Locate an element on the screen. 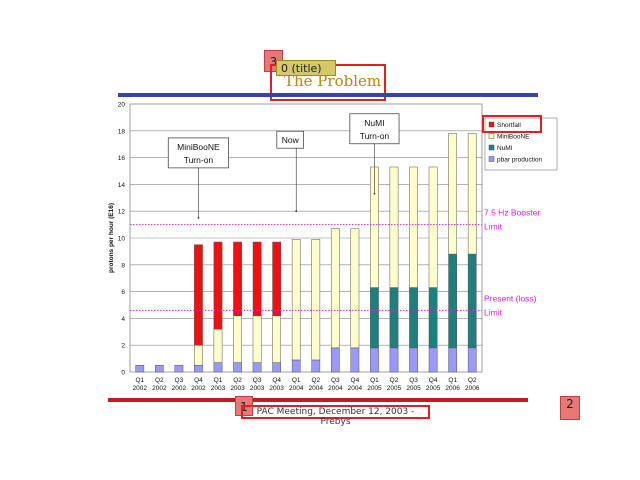  y-tick-label: 14 is located at coordinates (122, 185).